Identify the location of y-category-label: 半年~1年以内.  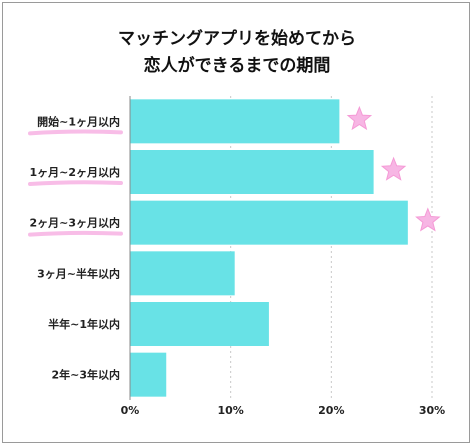
(84, 324).